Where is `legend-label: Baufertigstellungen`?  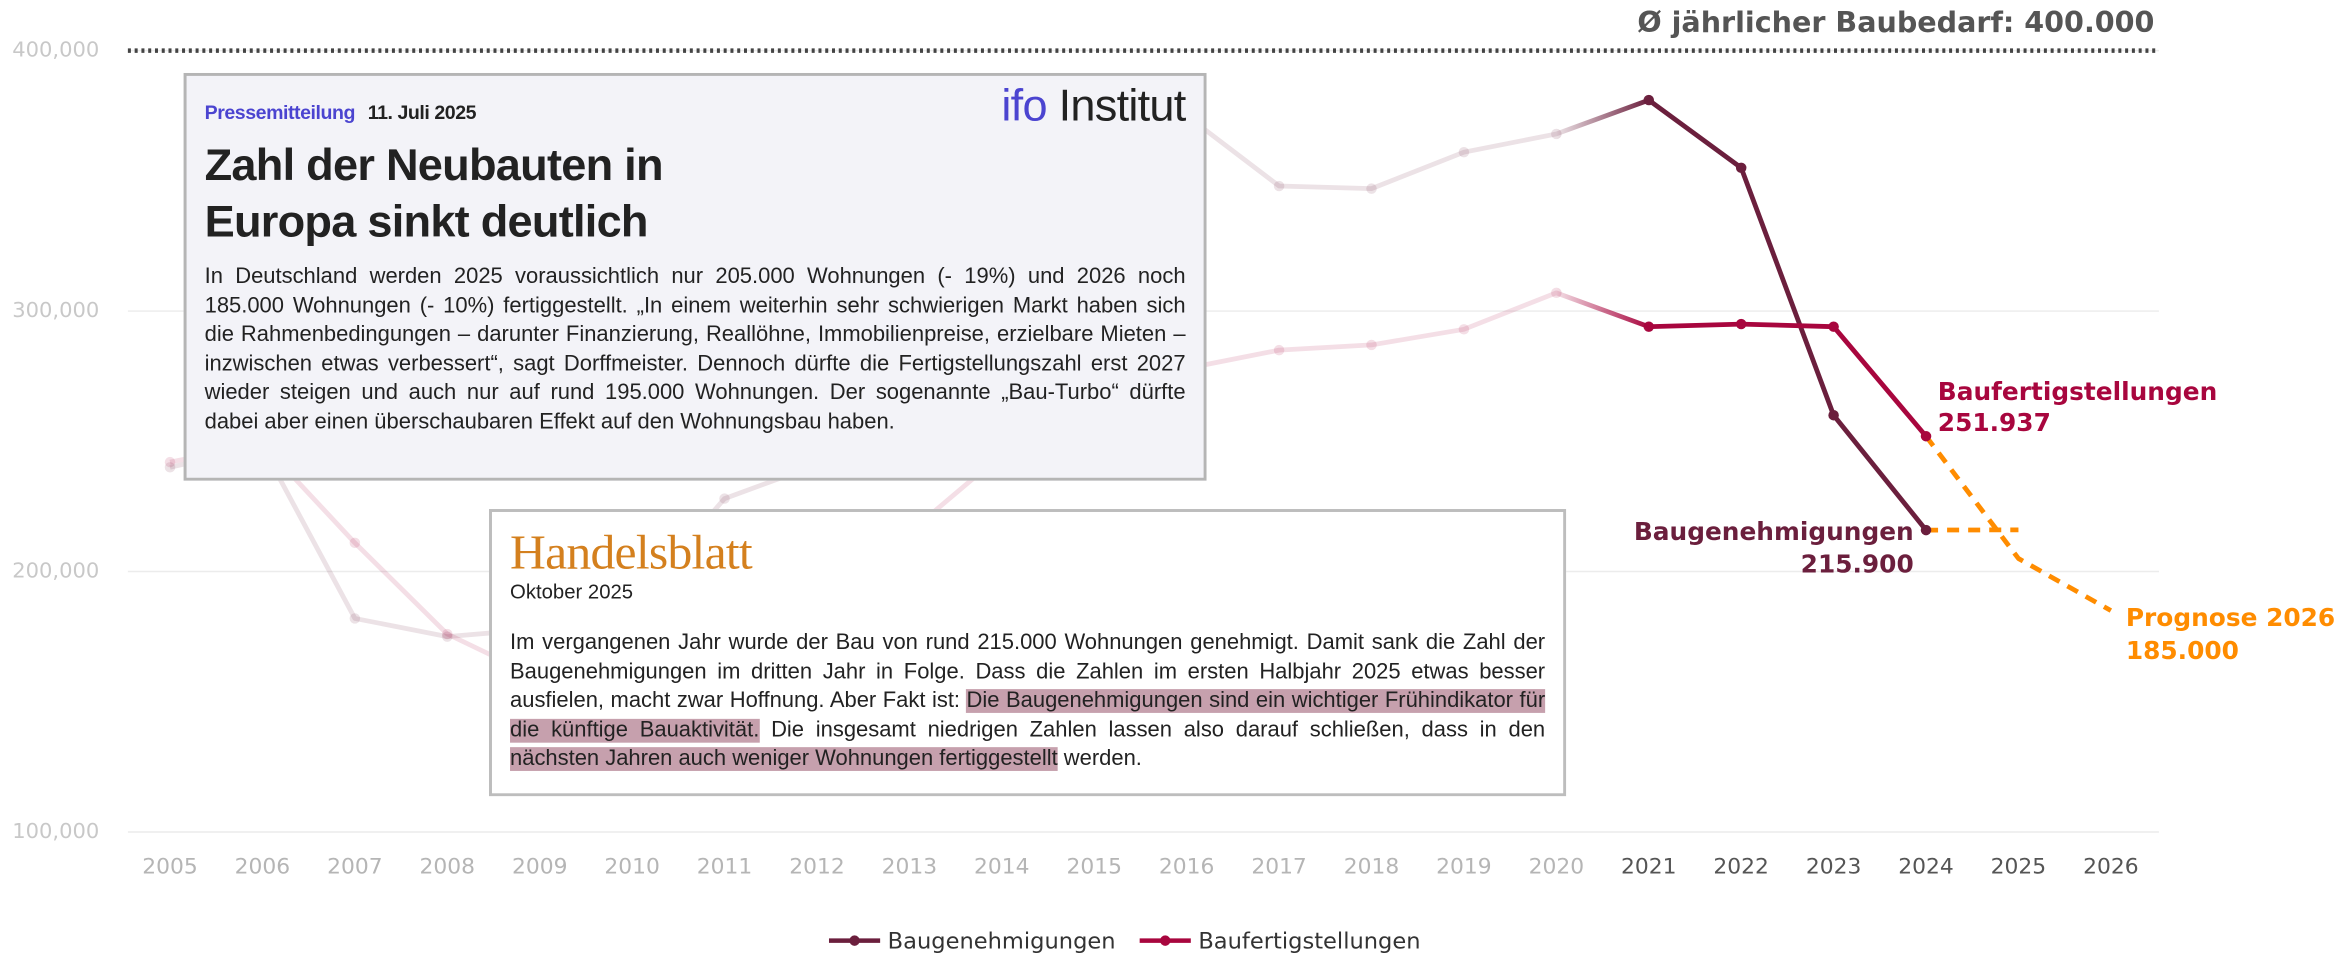 legend-label: Baufertigstellungen is located at coordinates (1309, 942).